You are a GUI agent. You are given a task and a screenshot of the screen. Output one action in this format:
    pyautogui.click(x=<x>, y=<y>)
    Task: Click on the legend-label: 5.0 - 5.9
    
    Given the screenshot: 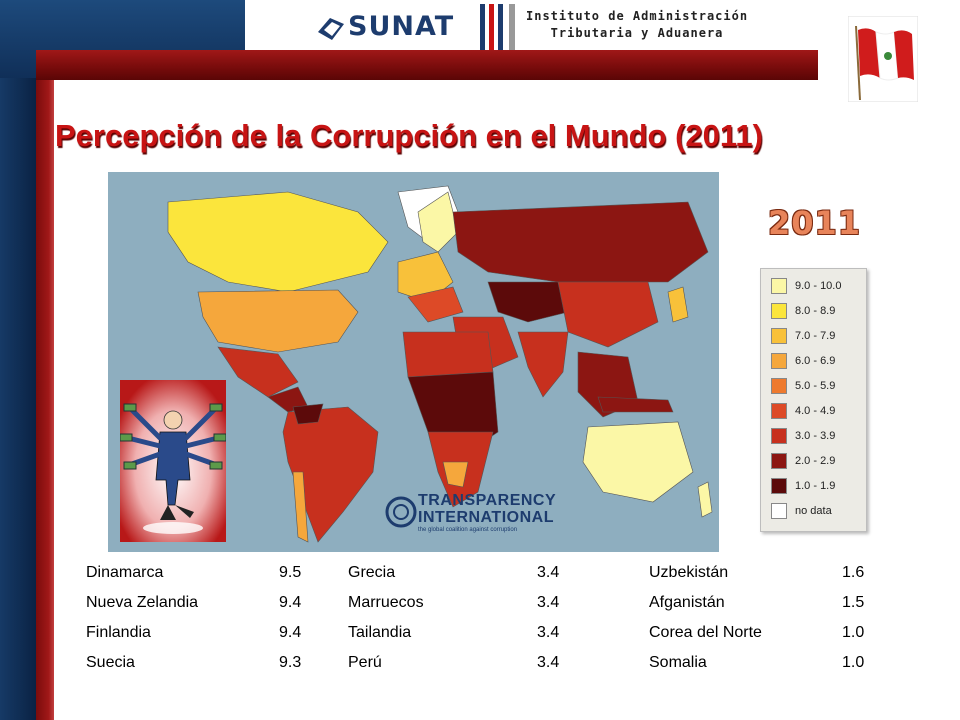 What is the action you would take?
    pyautogui.click(x=815, y=386)
    